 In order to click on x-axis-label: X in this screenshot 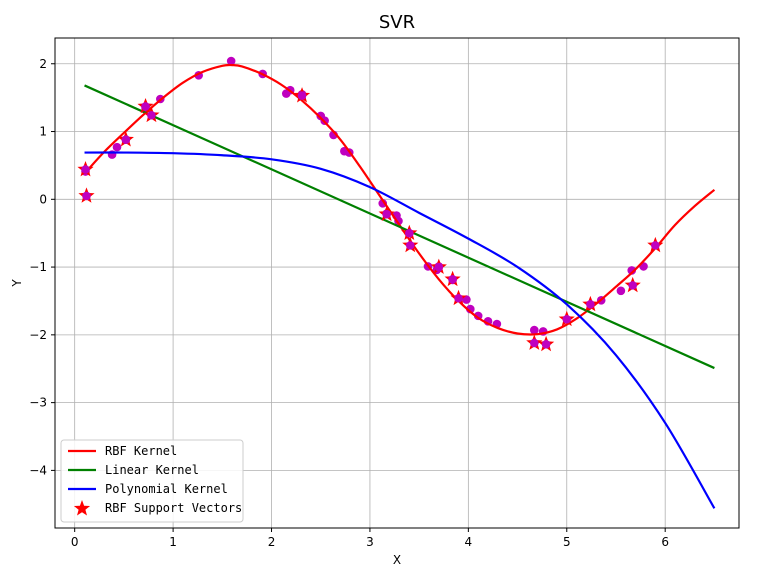, I will do `click(397, 560)`.